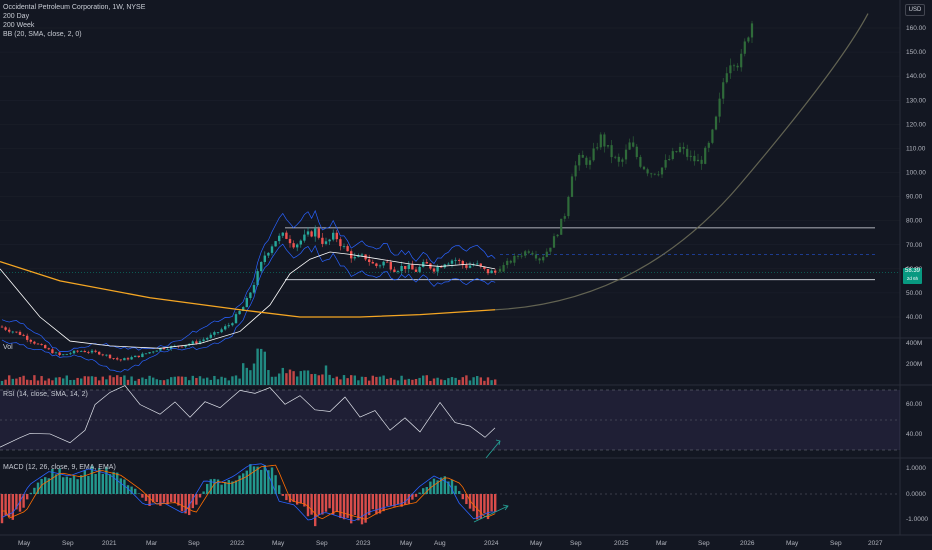 The width and height of the screenshot is (932, 550). What do you see at coordinates (45, 394) in the screenshot?
I see `rsi-label: RSI (14, close, SMA, 14, 2)` at bounding box center [45, 394].